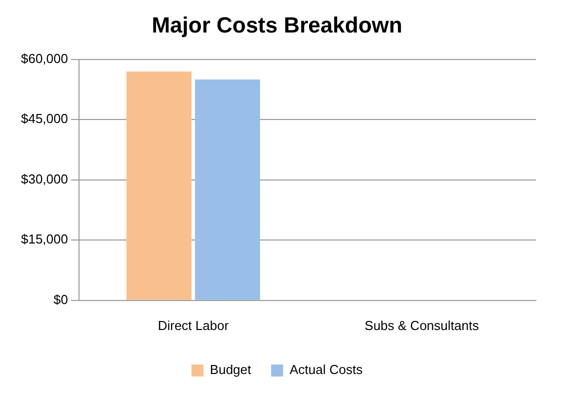 The height and width of the screenshot is (405, 574). I want to click on y-tick-label: $0, so click(61, 299).